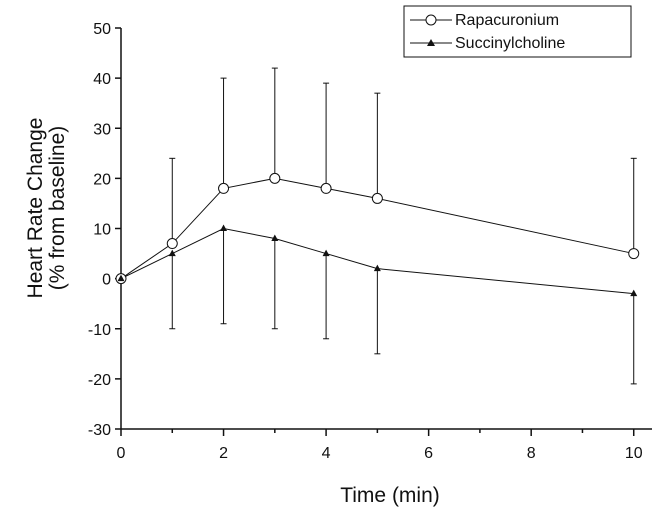  I want to click on x-tick-label: 0, so click(121, 453).